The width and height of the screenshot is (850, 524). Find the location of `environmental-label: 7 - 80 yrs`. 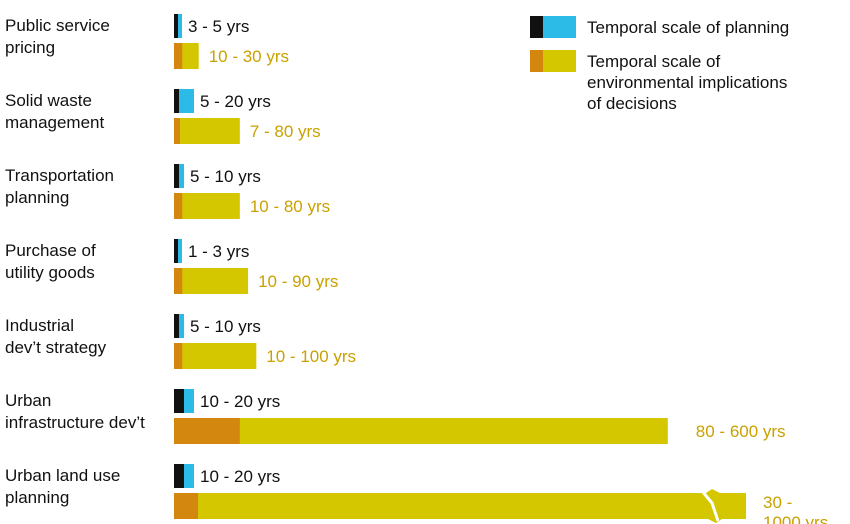

environmental-label: 7 - 80 yrs is located at coordinates (285, 131).